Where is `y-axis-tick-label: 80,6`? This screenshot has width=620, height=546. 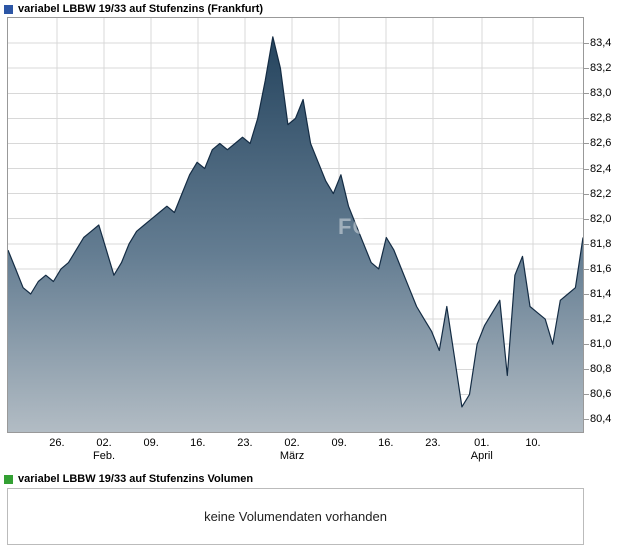 y-axis-tick-label: 80,6 is located at coordinates (601, 394).